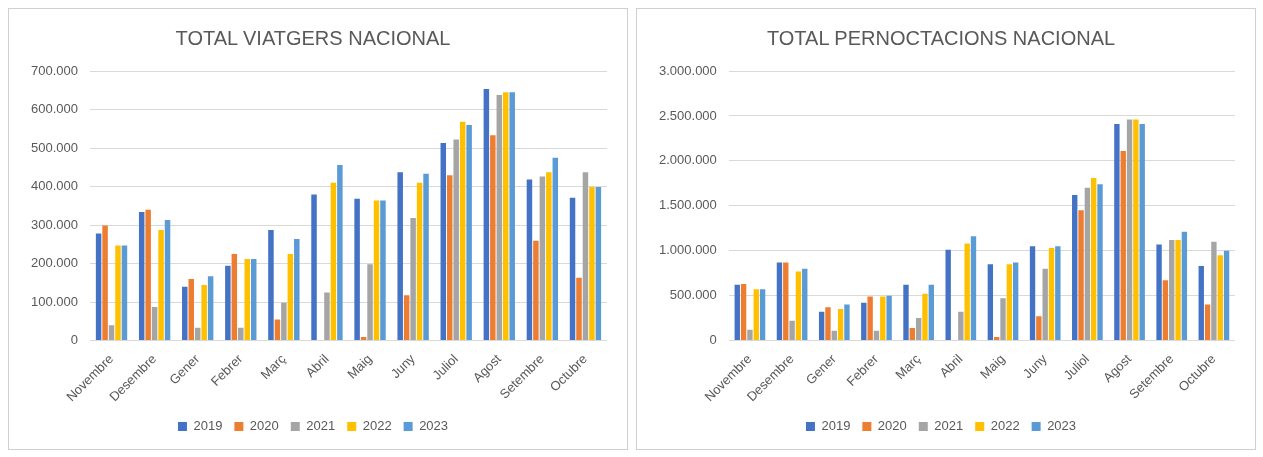 The image size is (1263, 457). What do you see at coordinates (321, 426) in the screenshot?
I see `legend-label: 2021` at bounding box center [321, 426].